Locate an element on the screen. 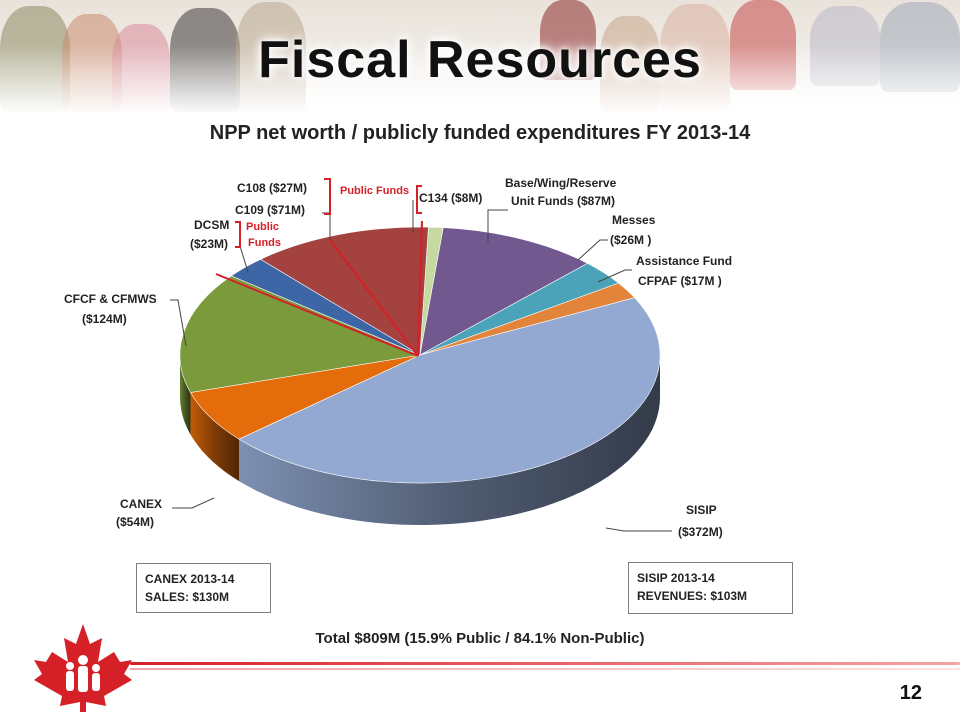  public-split-line-c108 is located at coordinates (374, 298).